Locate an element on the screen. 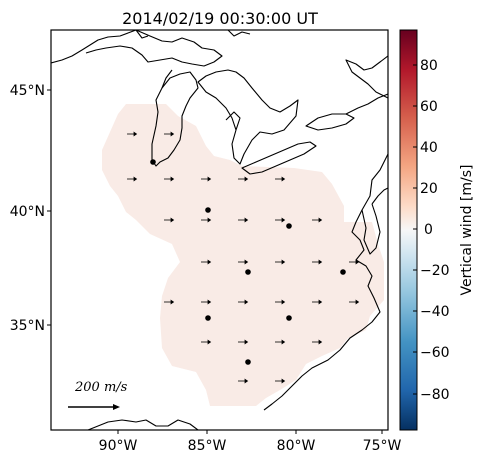 This screenshot has height=460, width=484. hudson-james-shore is located at coordinates (239, 33).